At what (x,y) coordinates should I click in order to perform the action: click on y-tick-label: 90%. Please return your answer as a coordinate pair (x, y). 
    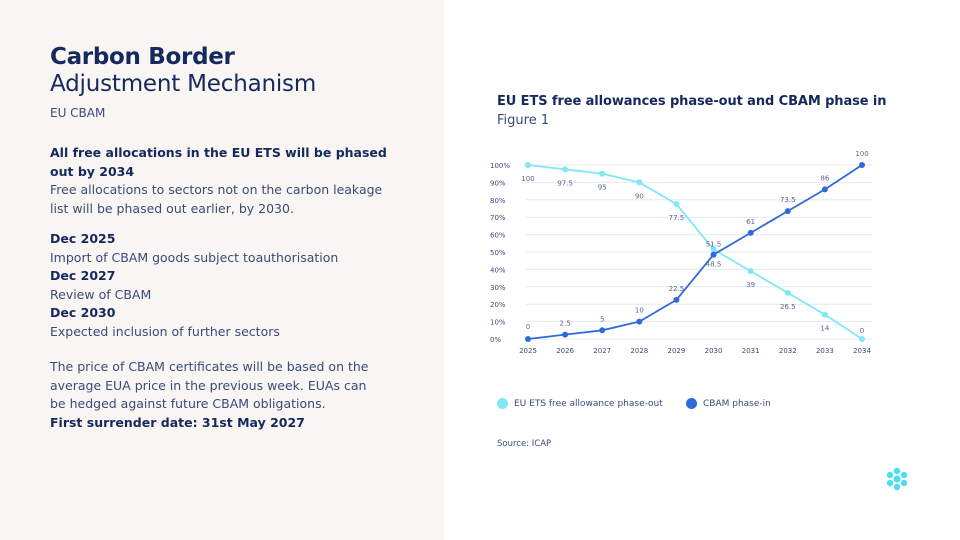
    Looking at the image, I should click on (498, 183).